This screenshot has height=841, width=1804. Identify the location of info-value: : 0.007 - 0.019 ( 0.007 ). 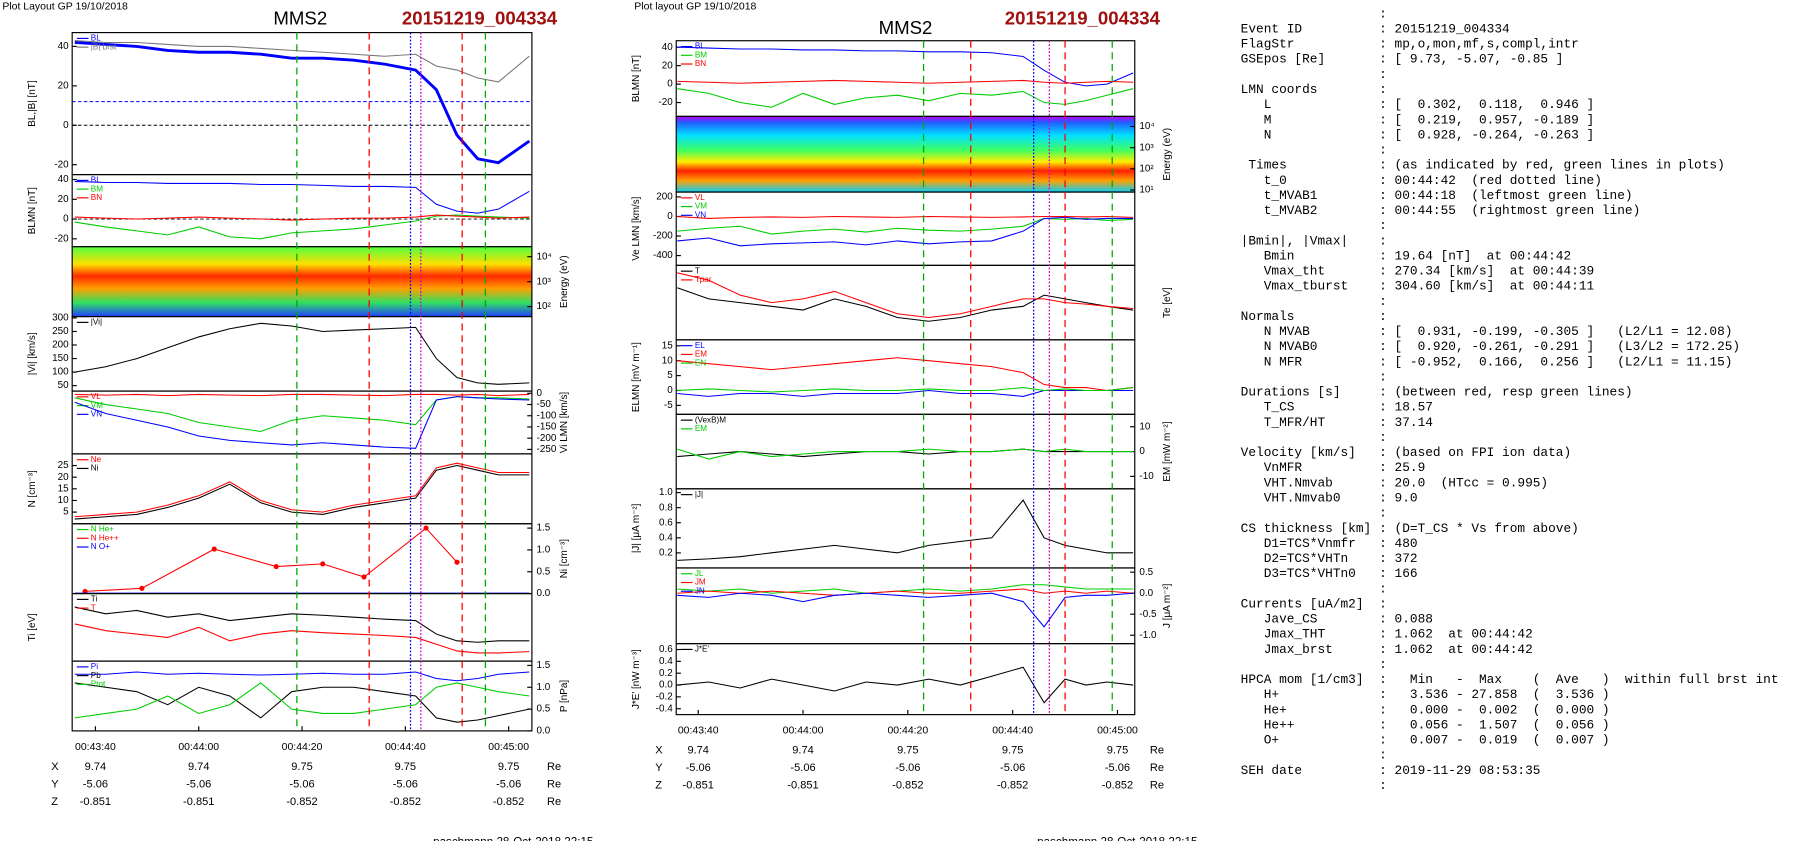
(1494, 740).